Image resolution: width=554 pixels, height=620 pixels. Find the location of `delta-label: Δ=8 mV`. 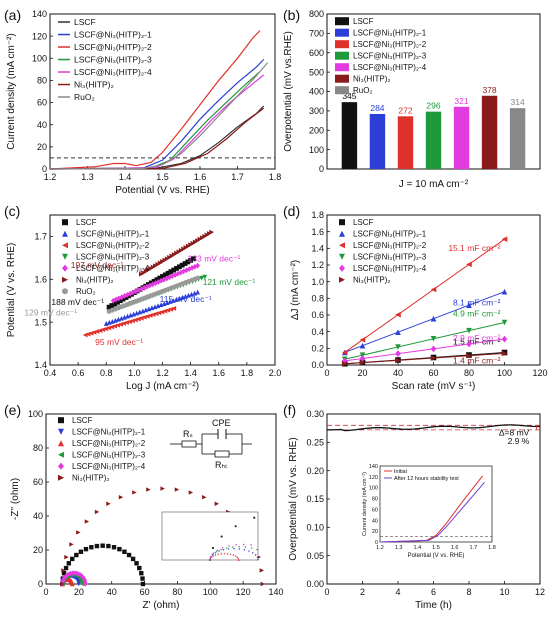

delta-label: Δ=8 mV is located at coordinates (514, 433).